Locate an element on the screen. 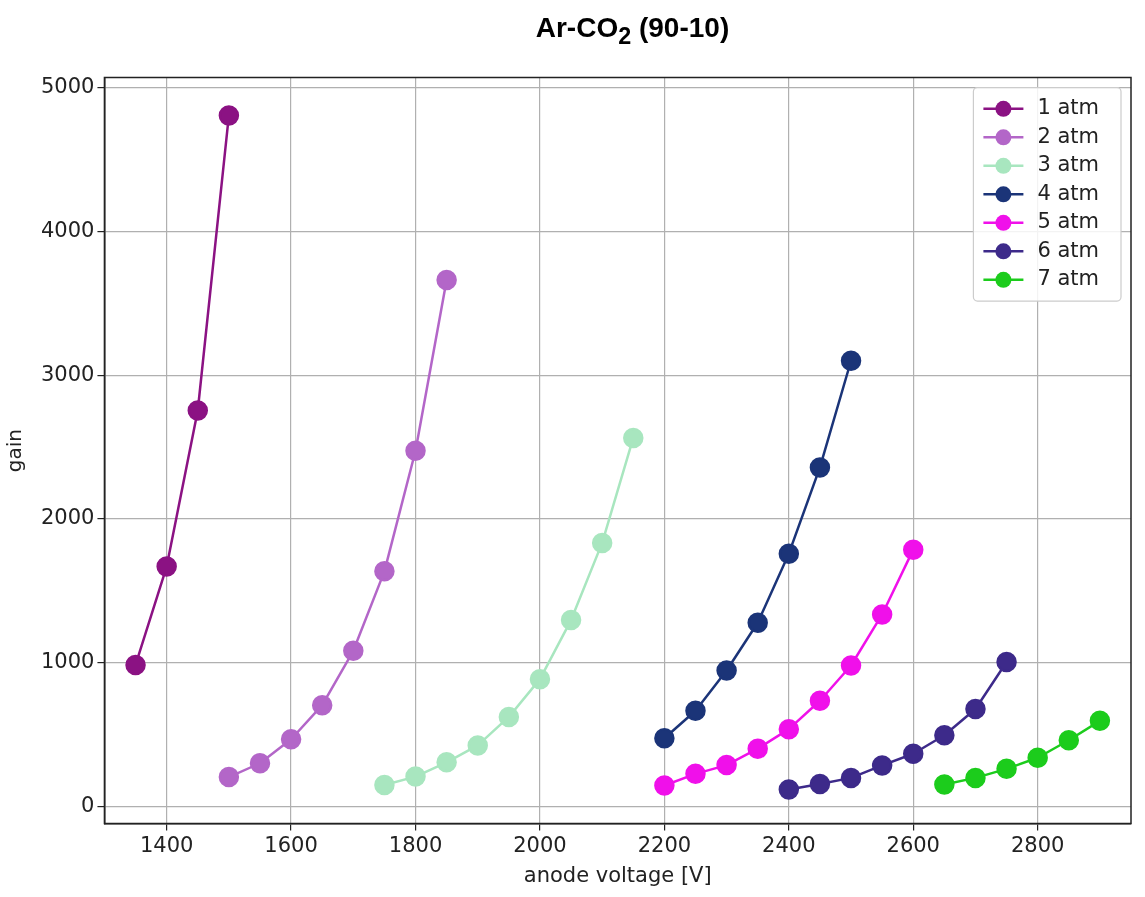 This screenshot has height=897, width=1145. x-tick-label: 1400 is located at coordinates (166, 844).